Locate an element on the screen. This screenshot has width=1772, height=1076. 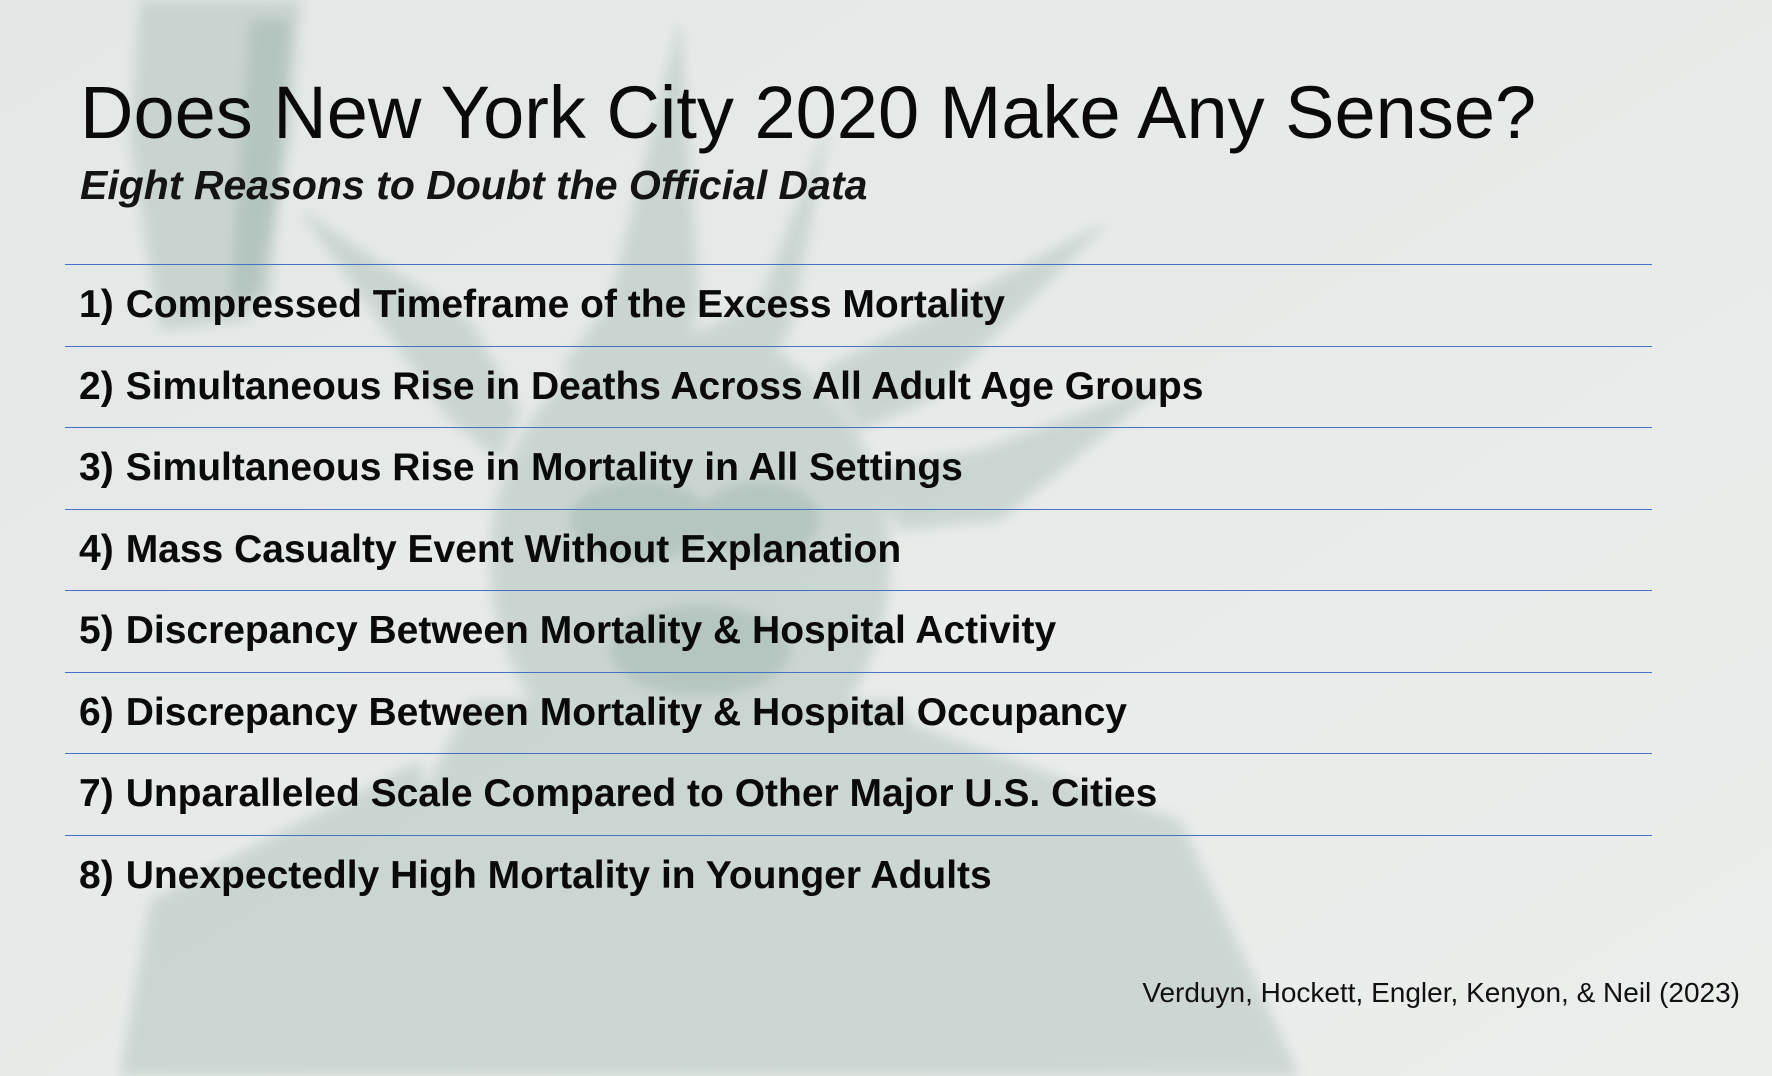
reason-text: Mass Casualty Event Without Explanation is located at coordinates (513, 549).